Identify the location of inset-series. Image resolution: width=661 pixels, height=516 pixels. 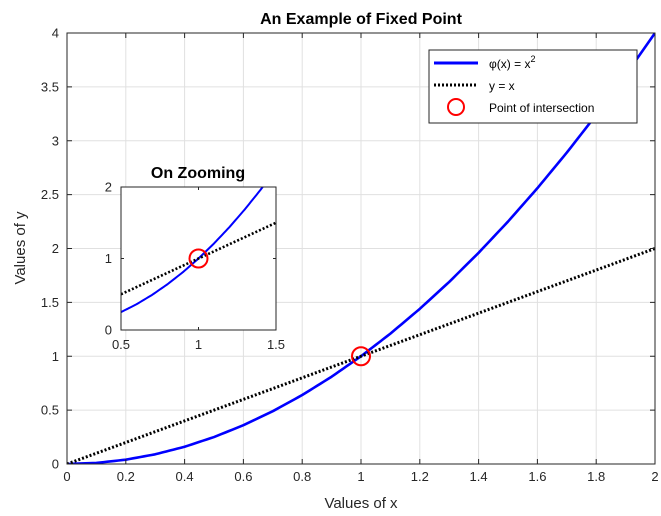
(198, 250).